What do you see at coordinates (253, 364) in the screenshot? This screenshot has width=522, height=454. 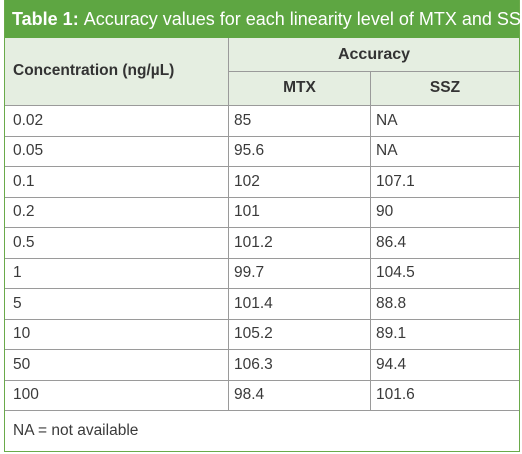 I see `cell-mtx: 106.3` at bounding box center [253, 364].